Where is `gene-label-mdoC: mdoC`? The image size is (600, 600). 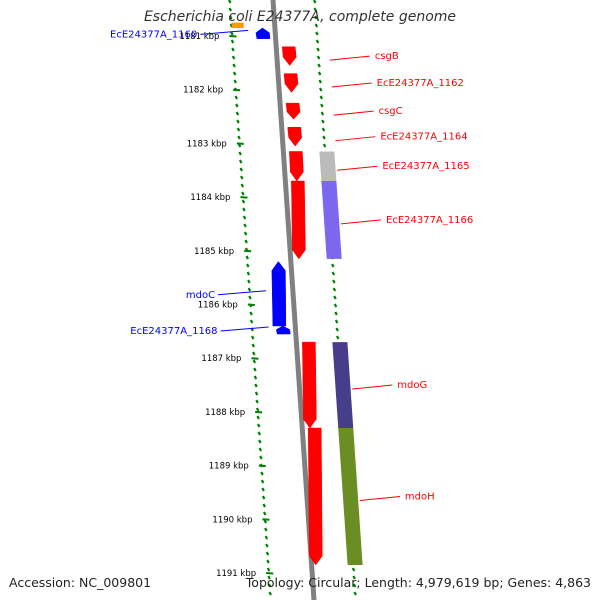
gene-label-mdoC: mdoC is located at coordinates (200, 295).